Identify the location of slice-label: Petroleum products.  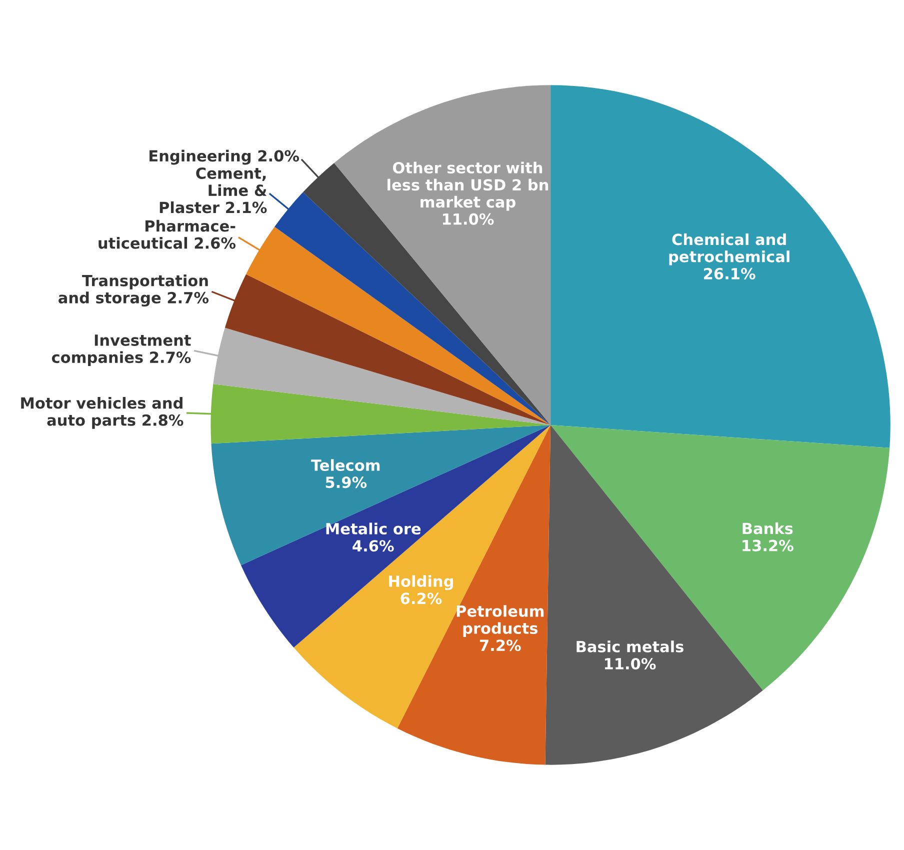
(500, 621).